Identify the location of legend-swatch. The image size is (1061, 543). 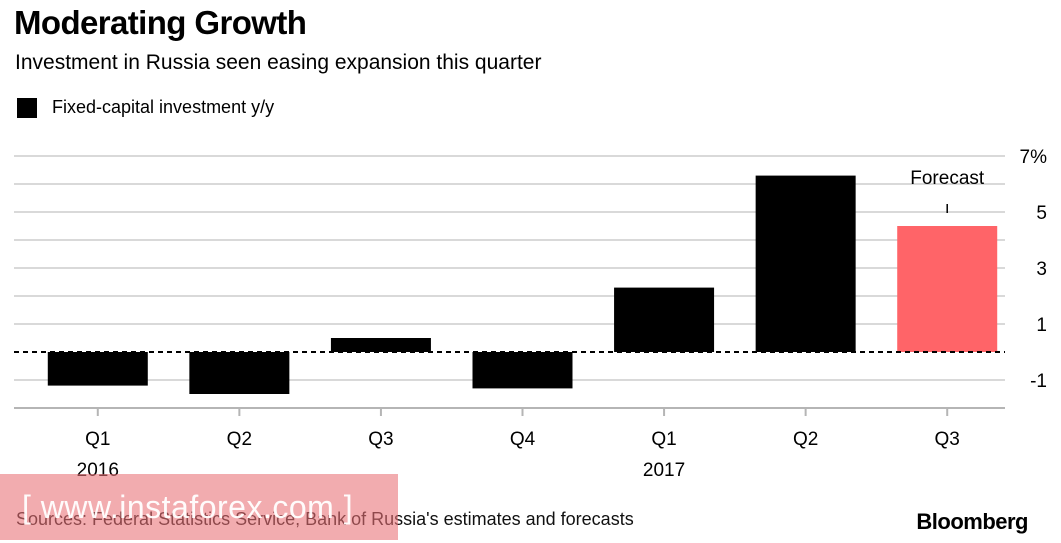
(27, 107).